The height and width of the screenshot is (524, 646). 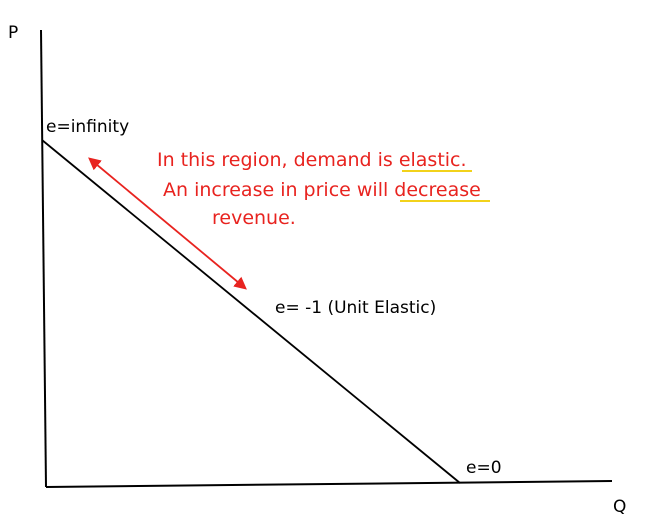 What do you see at coordinates (87, 127) in the screenshot?
I see `point-label: e=infinity` at bounding box center [87, 127].